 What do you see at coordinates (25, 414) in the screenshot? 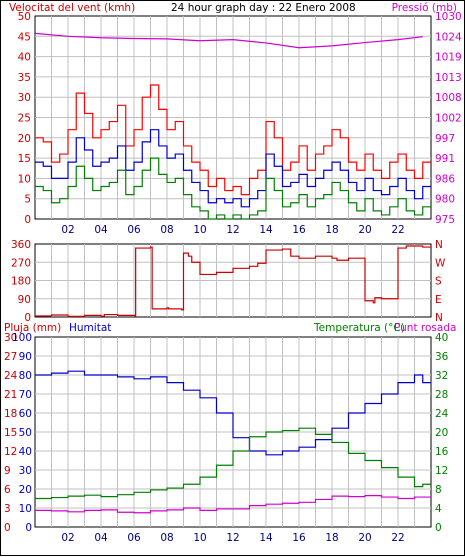
I see `humidity-y-tick-label: 60` at bounding box center [25, 414].